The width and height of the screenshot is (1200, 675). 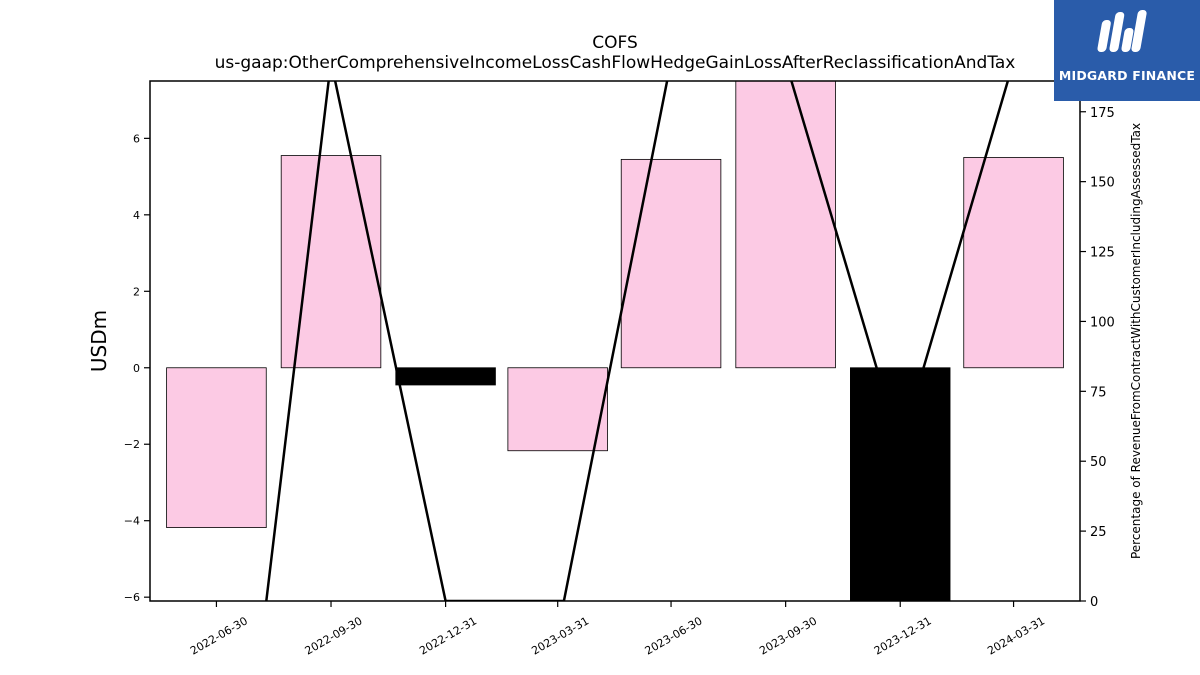 I want to click on y2-tick-label: 25, so click(x=1098, y=532).